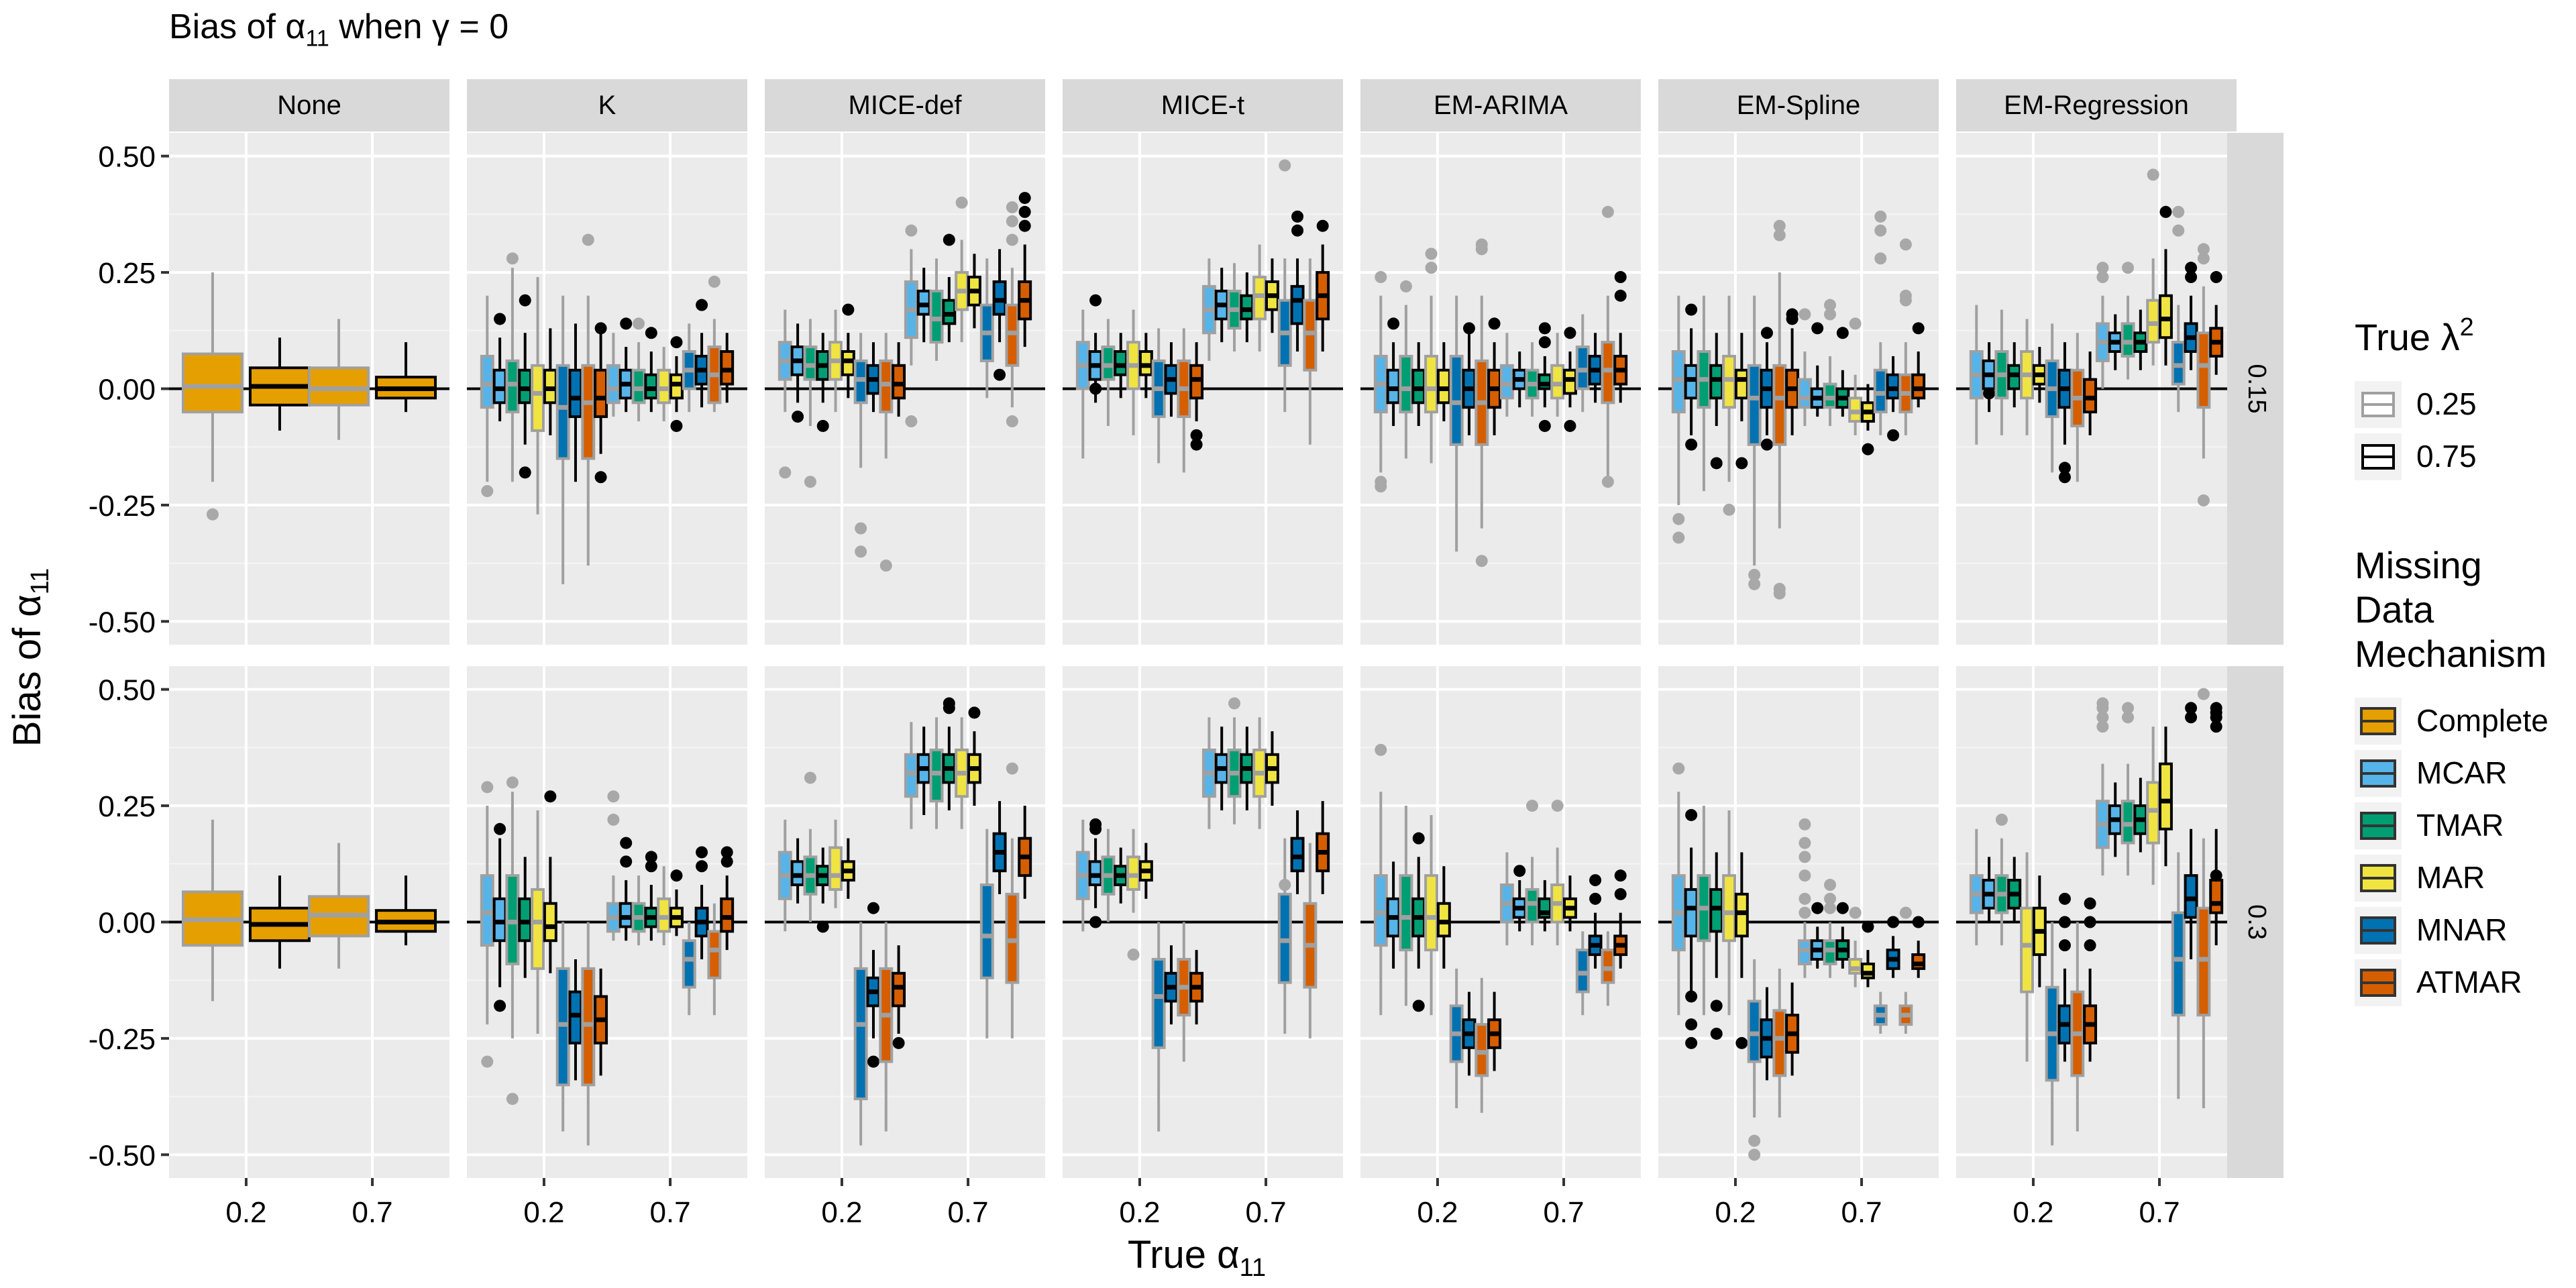 Image resolution: width=2576 pixels, height=1288 pixels. What do you see at coordinates (2096, 105) in the screenshot?
I see `facet-strip-label: EM-Regression` at bounding box center [2096, 105].